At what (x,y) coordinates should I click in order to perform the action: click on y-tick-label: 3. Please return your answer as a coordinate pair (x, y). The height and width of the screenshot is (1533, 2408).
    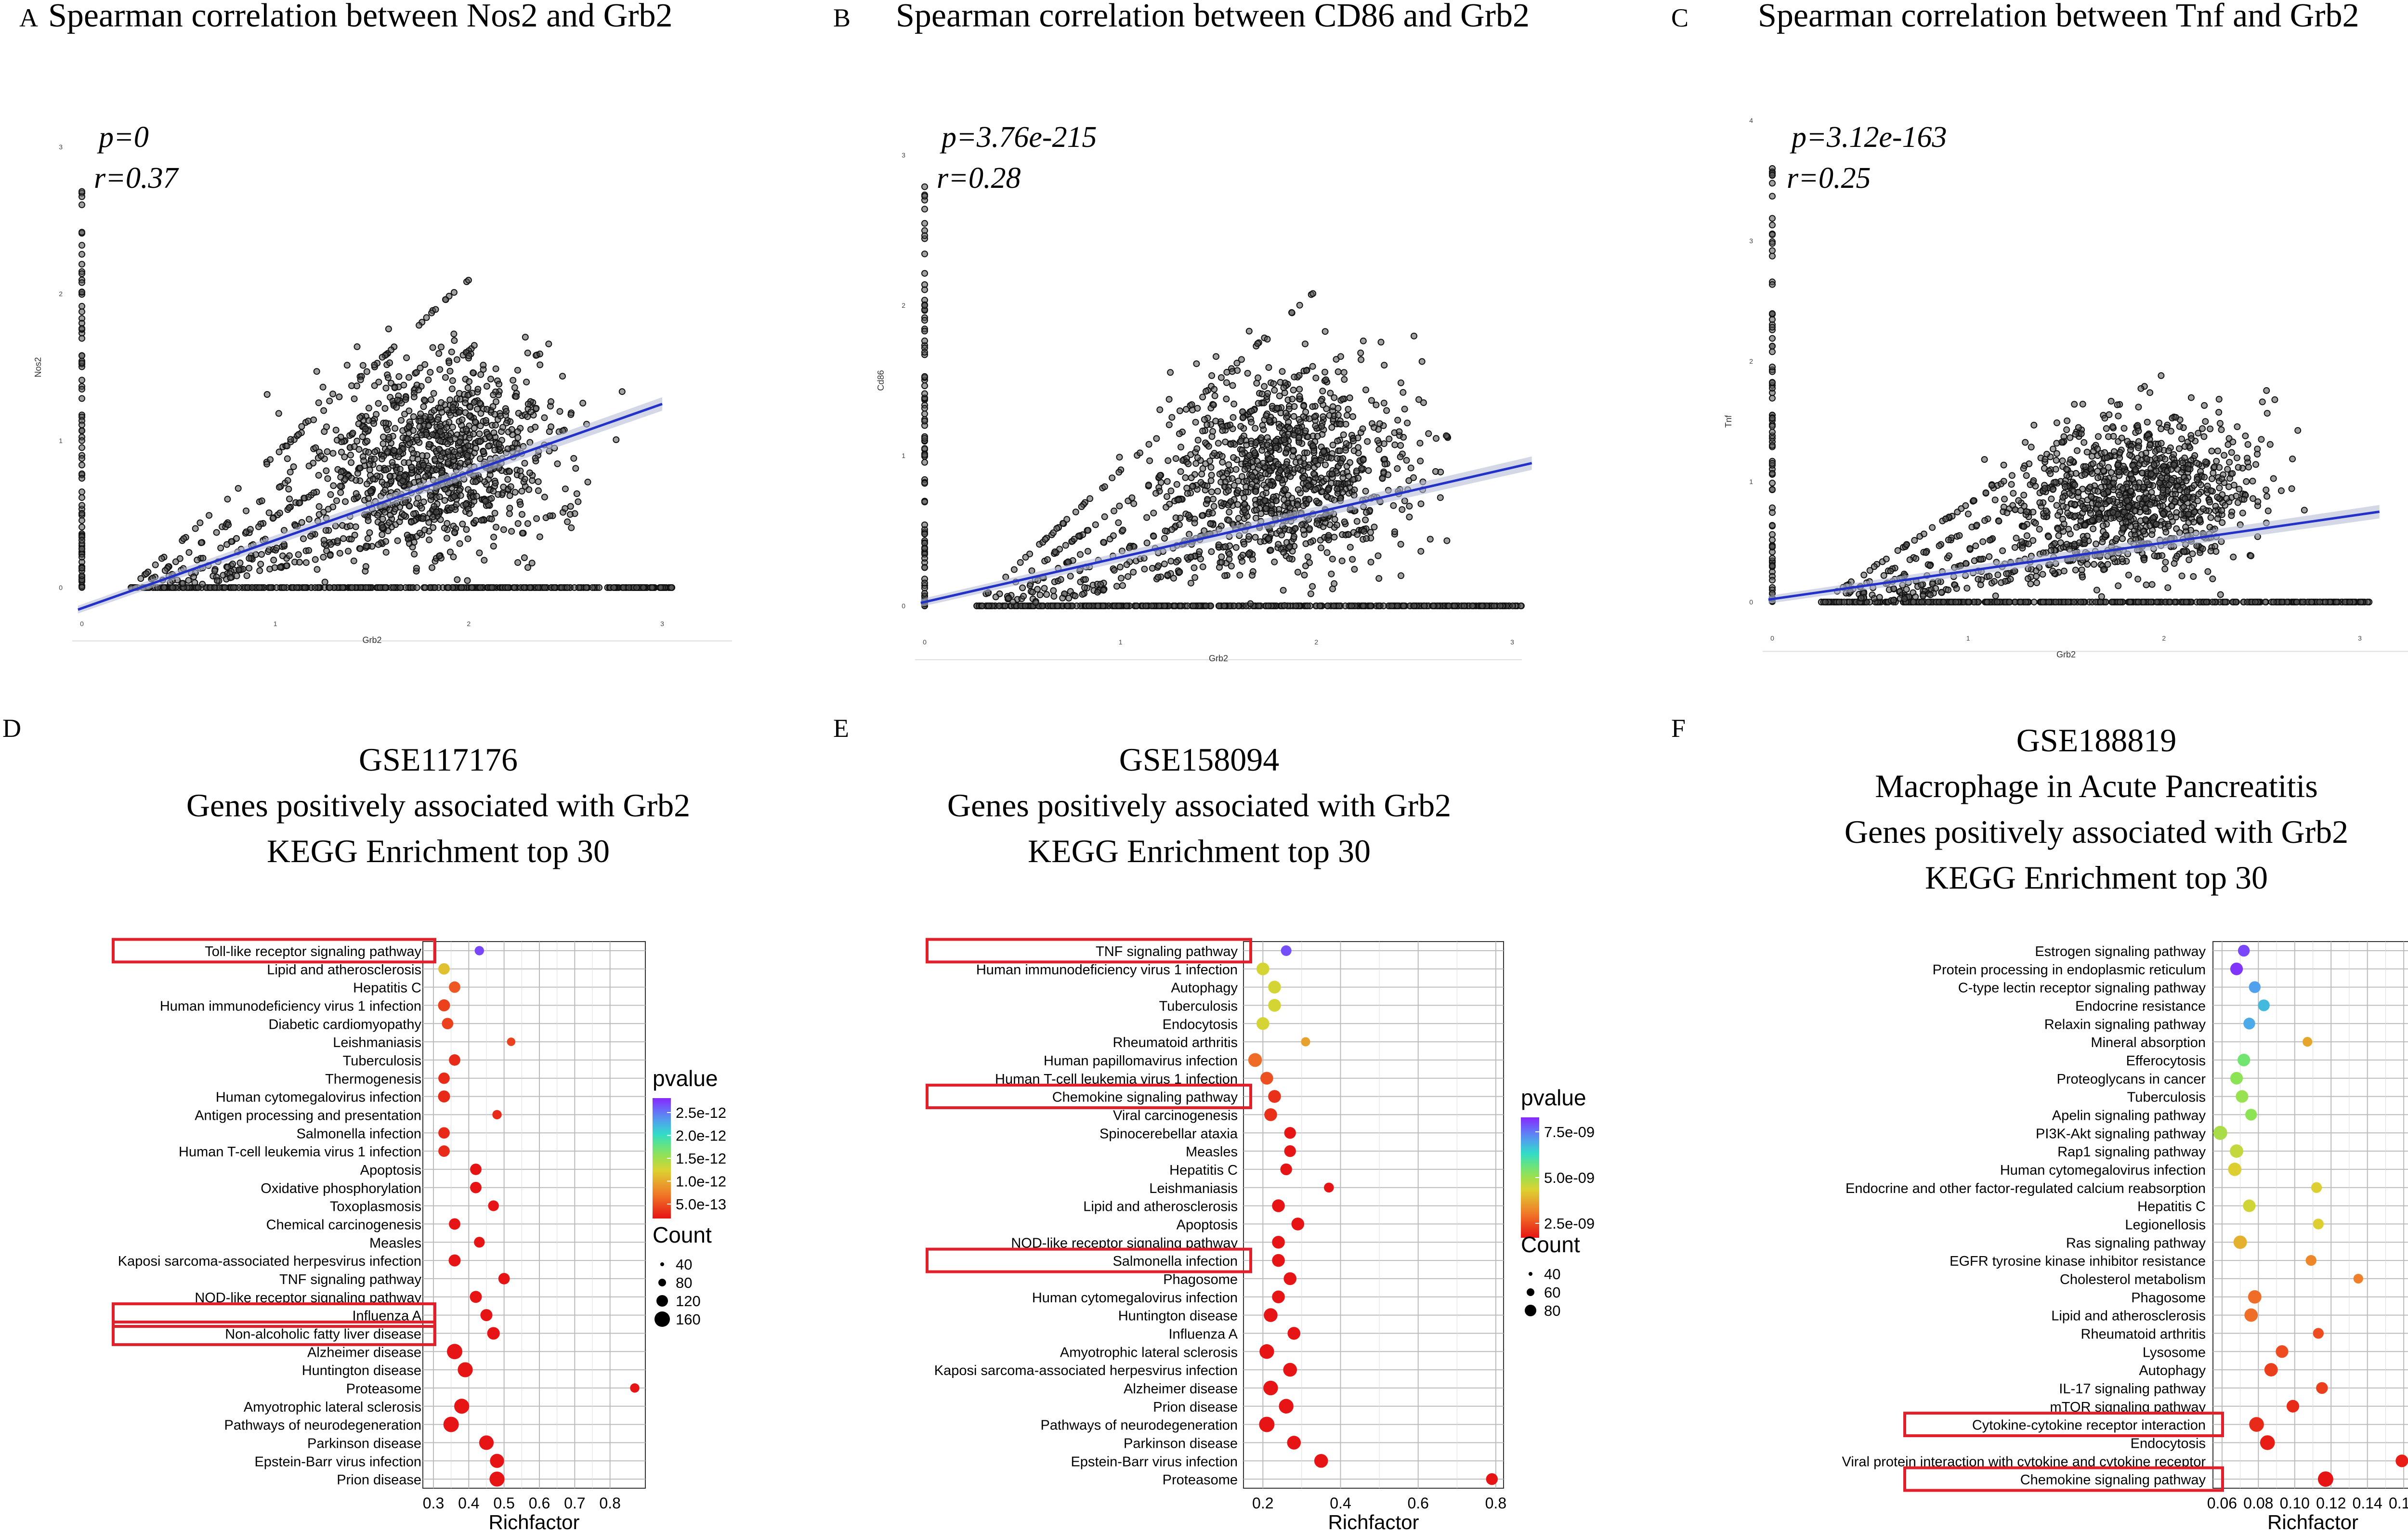
    Looking at the image, I should click on (61, 147).